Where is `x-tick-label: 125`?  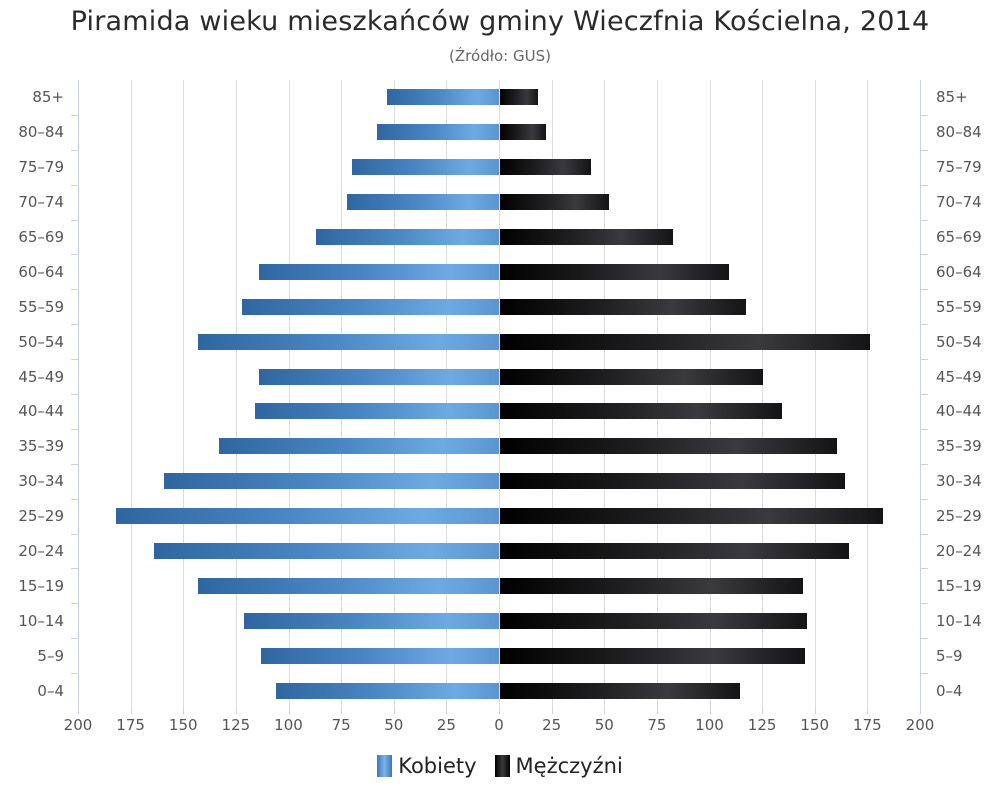
x-tick-label: 125 is located at coordinates (762, 725).